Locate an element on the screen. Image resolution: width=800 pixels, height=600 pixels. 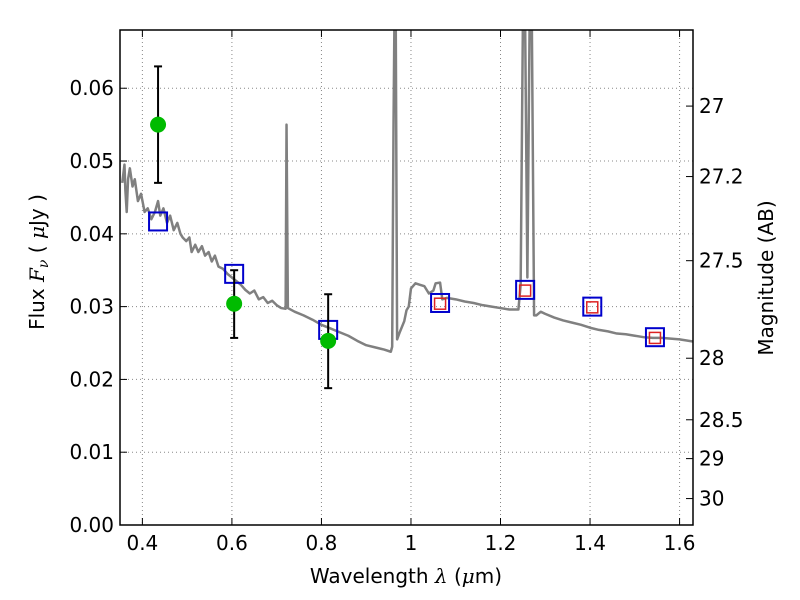
x-tick-label: 0.6 is located at coordinates (232, 543).